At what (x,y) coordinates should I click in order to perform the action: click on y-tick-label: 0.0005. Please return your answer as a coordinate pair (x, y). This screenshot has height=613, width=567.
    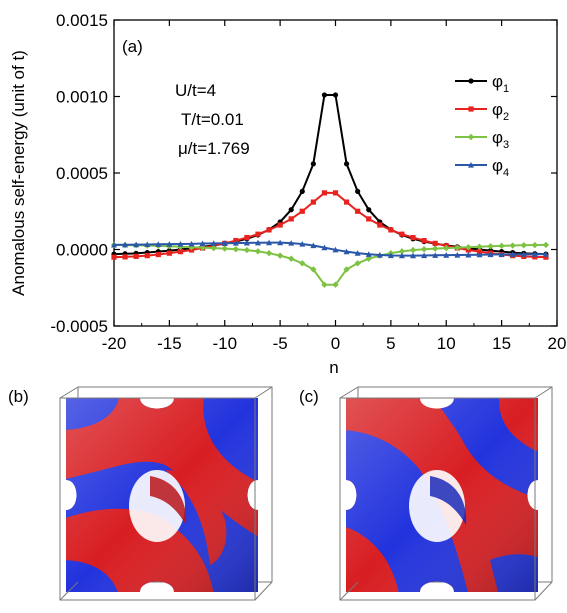
    Looking at the image, I should click on (82, 173).